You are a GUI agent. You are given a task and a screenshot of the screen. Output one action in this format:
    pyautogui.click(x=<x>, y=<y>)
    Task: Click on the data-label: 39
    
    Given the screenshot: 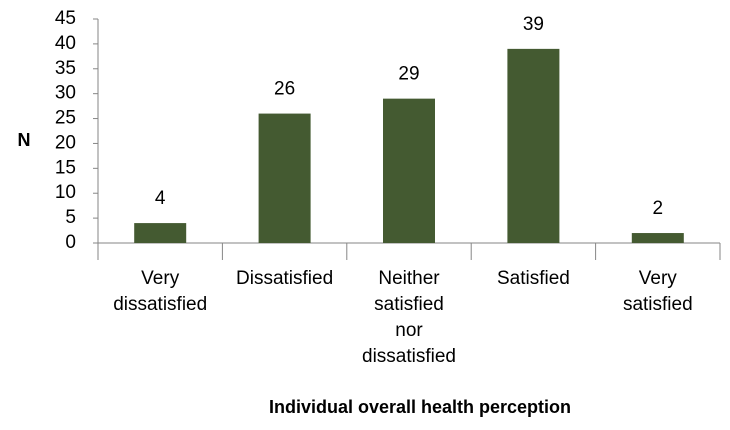 What is the action you would take?
    pyautogui.click(x=533, y=24)
    